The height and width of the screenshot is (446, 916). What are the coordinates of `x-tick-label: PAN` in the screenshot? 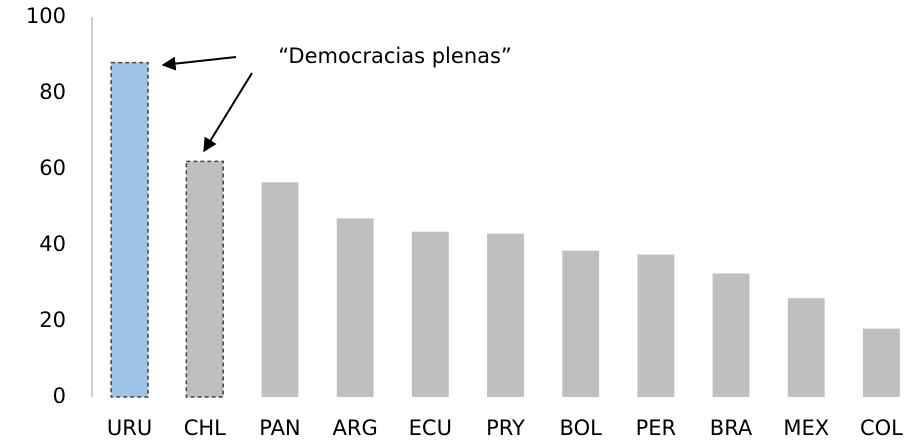 It's located at (279, 428).